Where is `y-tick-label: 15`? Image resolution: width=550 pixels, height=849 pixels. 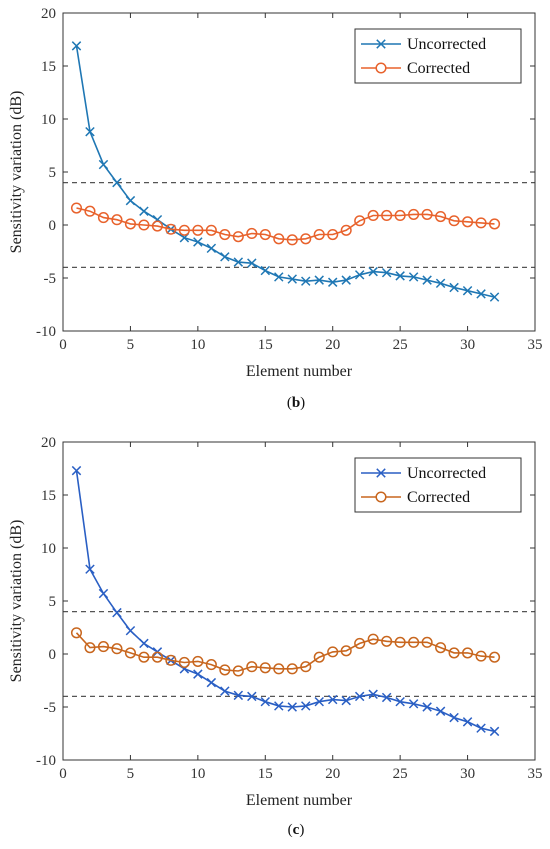 y-tick-label: 15 is located at coordinates (48, 67).